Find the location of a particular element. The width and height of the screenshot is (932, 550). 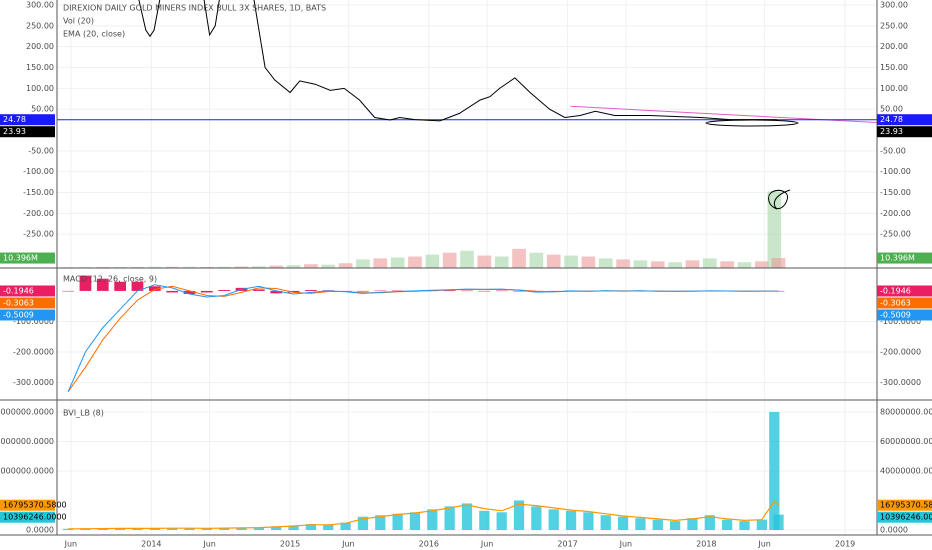

y-tick-label: 60000000.0000 is located at coordinates (27, 441).